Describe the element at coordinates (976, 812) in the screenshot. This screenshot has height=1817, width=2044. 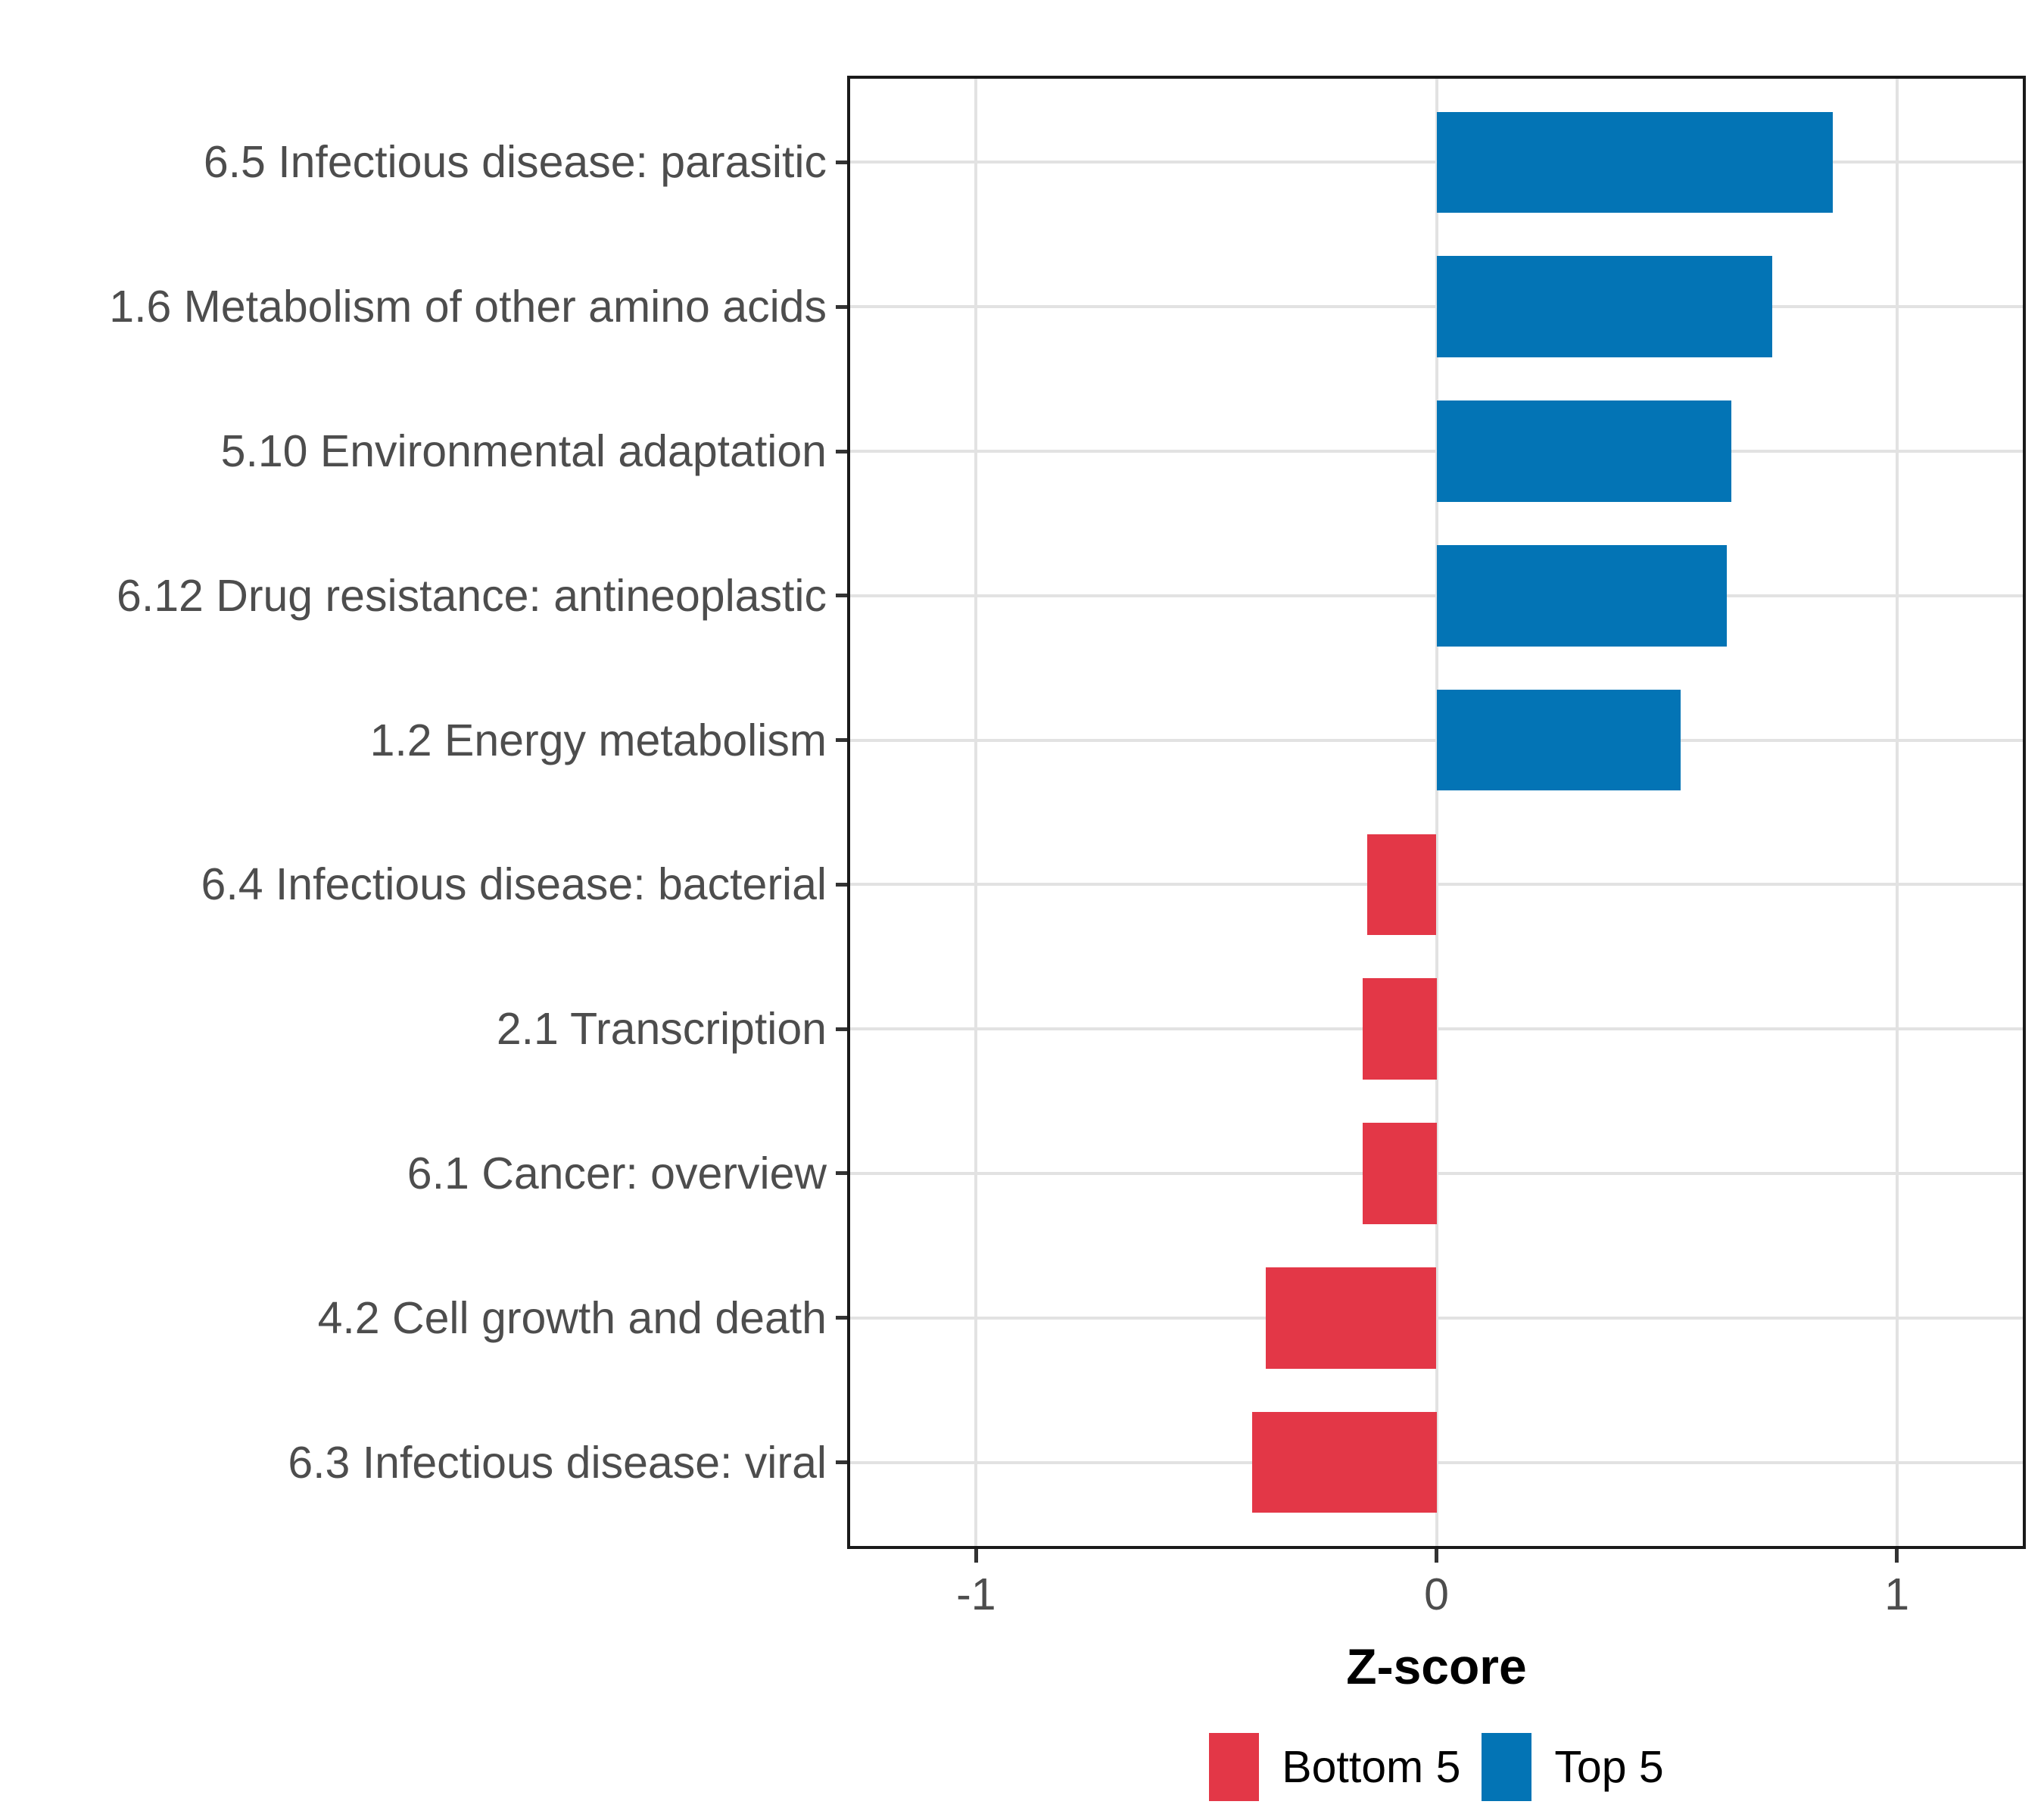
I see `x-gridline--1` at that location.